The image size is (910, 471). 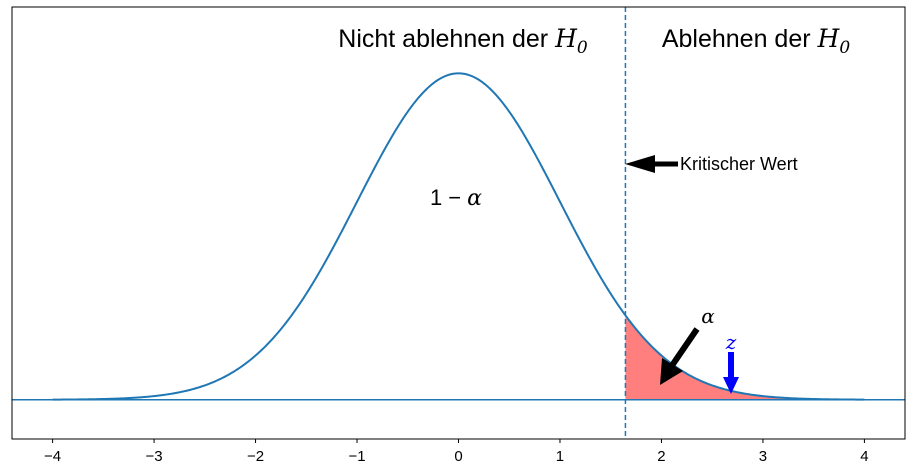 What do you see at coordinates (560, 456) in the screenshot?
I see `x-tick-label: 1` at bounding box center [560, 456].